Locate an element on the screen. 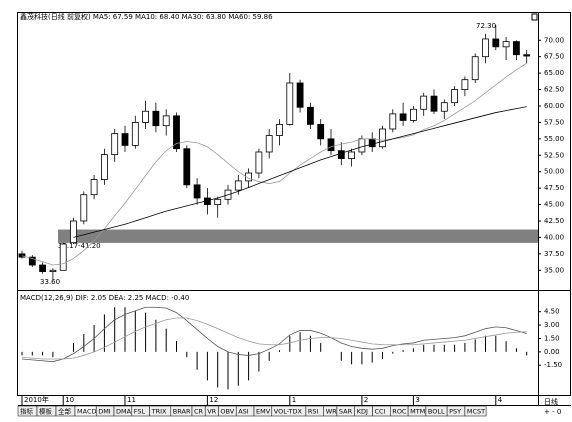  y-tick-label: 37.50 is located at coordinates (554, 254).